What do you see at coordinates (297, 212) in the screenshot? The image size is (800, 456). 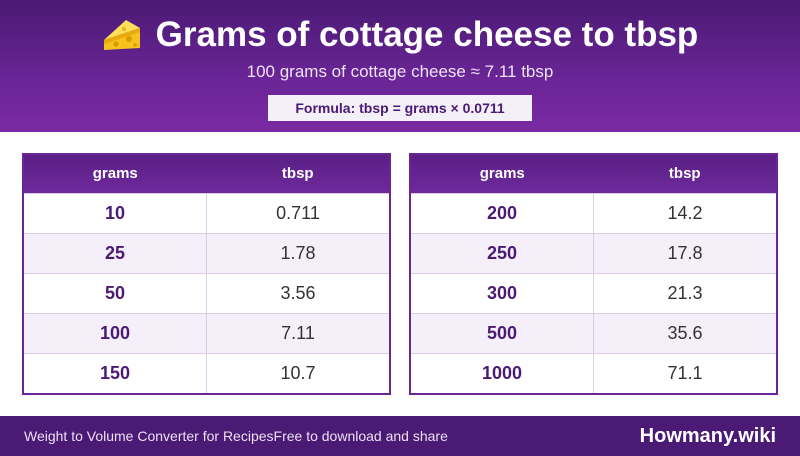 I see `tbsp-cell: 0.711` at bounding box center [297, 212].